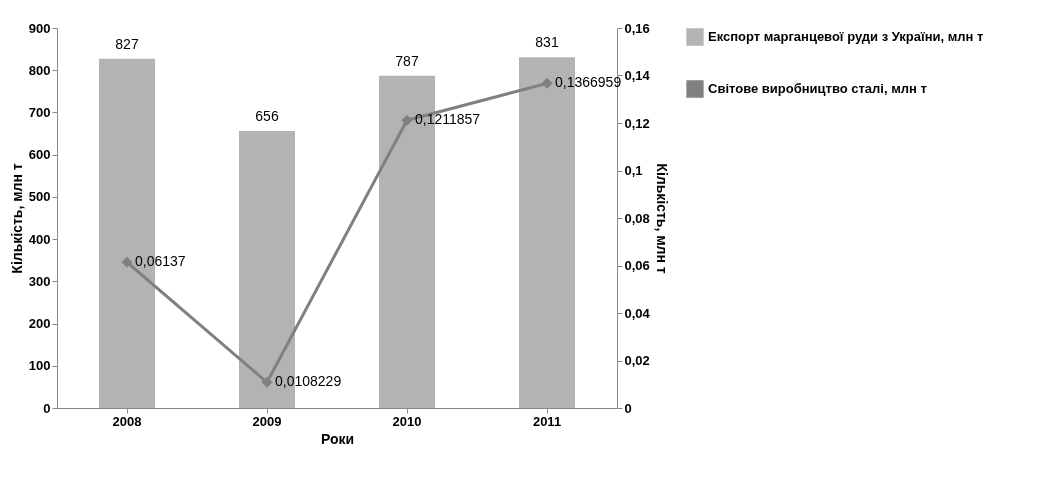  Describe the element at coordinates (846, 36) in the screenshot. I see `legend-label: Експорт марганцевої руди з України, млн т` at that location.